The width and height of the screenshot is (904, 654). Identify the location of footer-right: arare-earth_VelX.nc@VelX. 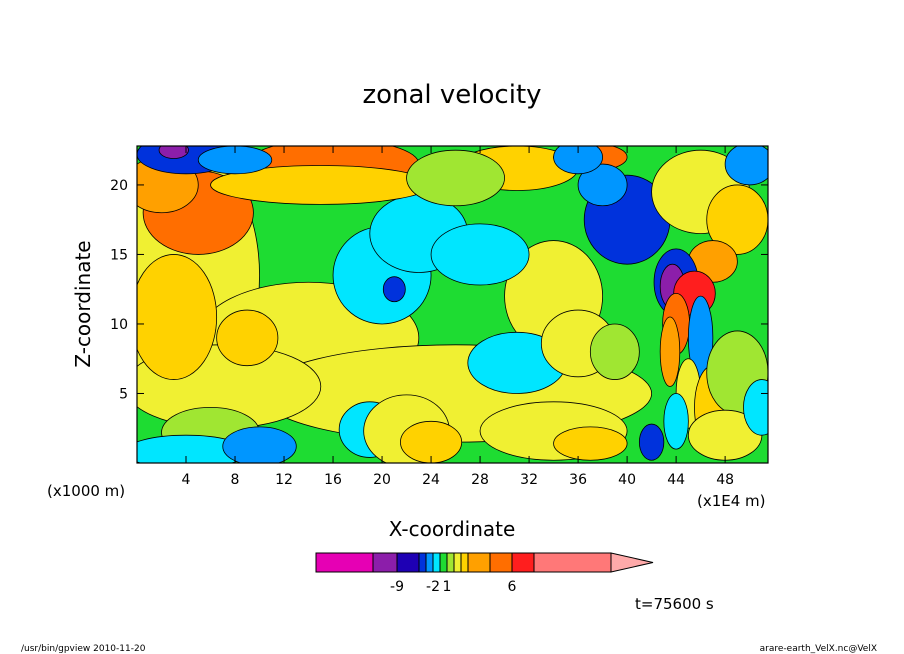
(818, 649).